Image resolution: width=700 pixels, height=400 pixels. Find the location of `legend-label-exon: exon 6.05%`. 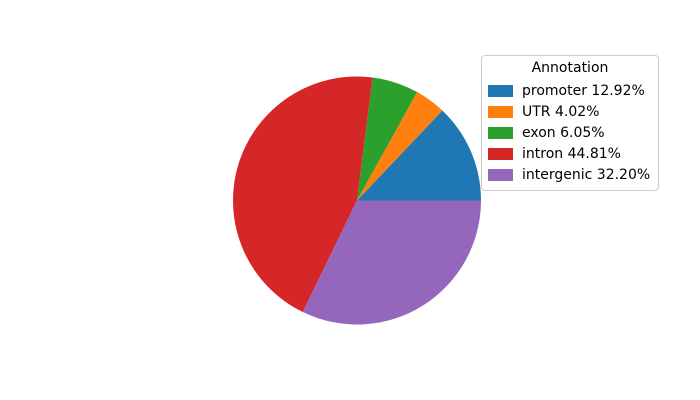

legend-label-exon: exon 6.05% is located at coordinates (563, 132).